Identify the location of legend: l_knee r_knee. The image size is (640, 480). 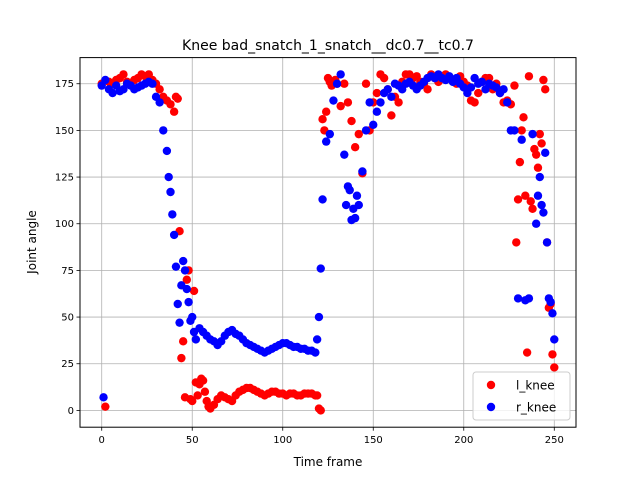
(521, 396).